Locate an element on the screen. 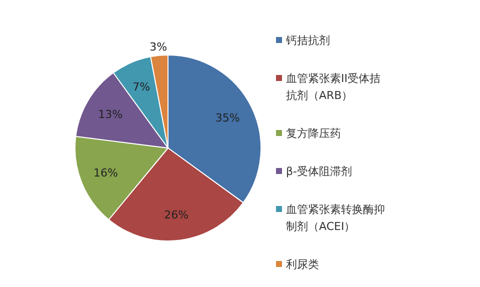  data-label: 26% is located at coordinates (176, 215).